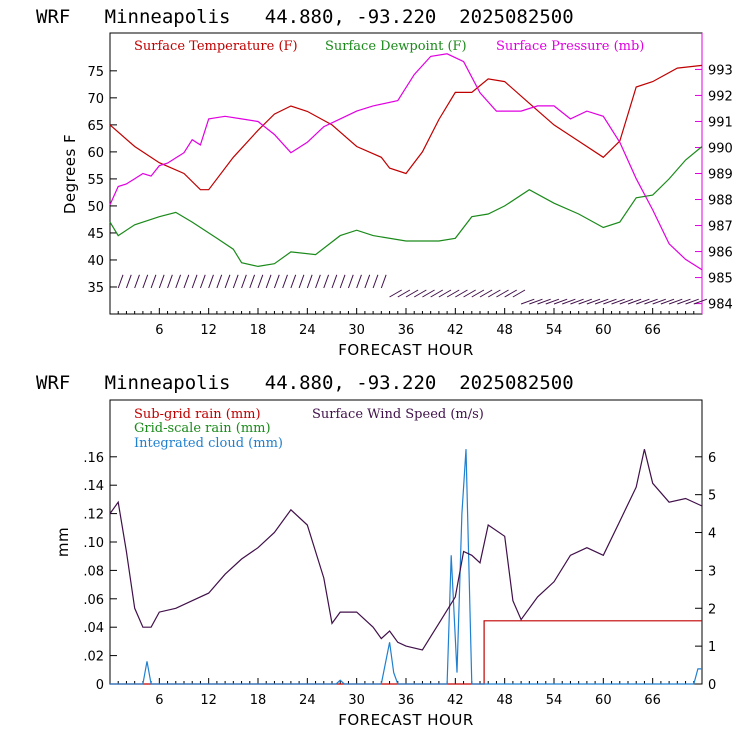 This screenshot has height=740, width=740. I want to click on y2-tick-label: 6, so click(712, 458).